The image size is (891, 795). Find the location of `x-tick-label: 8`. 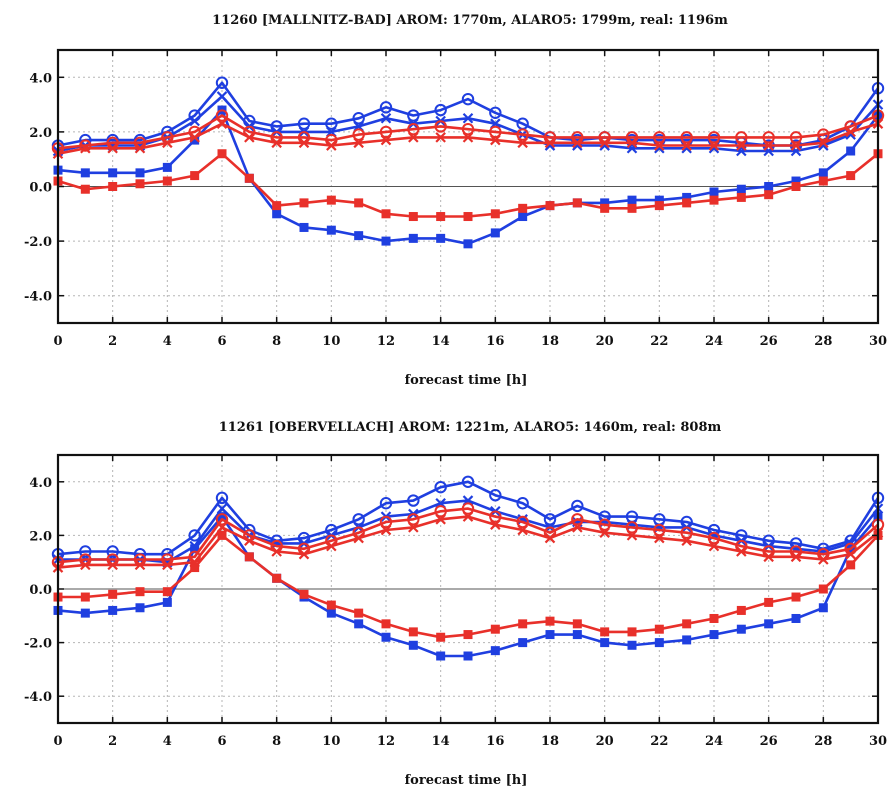

x-tick-label: 8 is located at coordinates (276, 341).